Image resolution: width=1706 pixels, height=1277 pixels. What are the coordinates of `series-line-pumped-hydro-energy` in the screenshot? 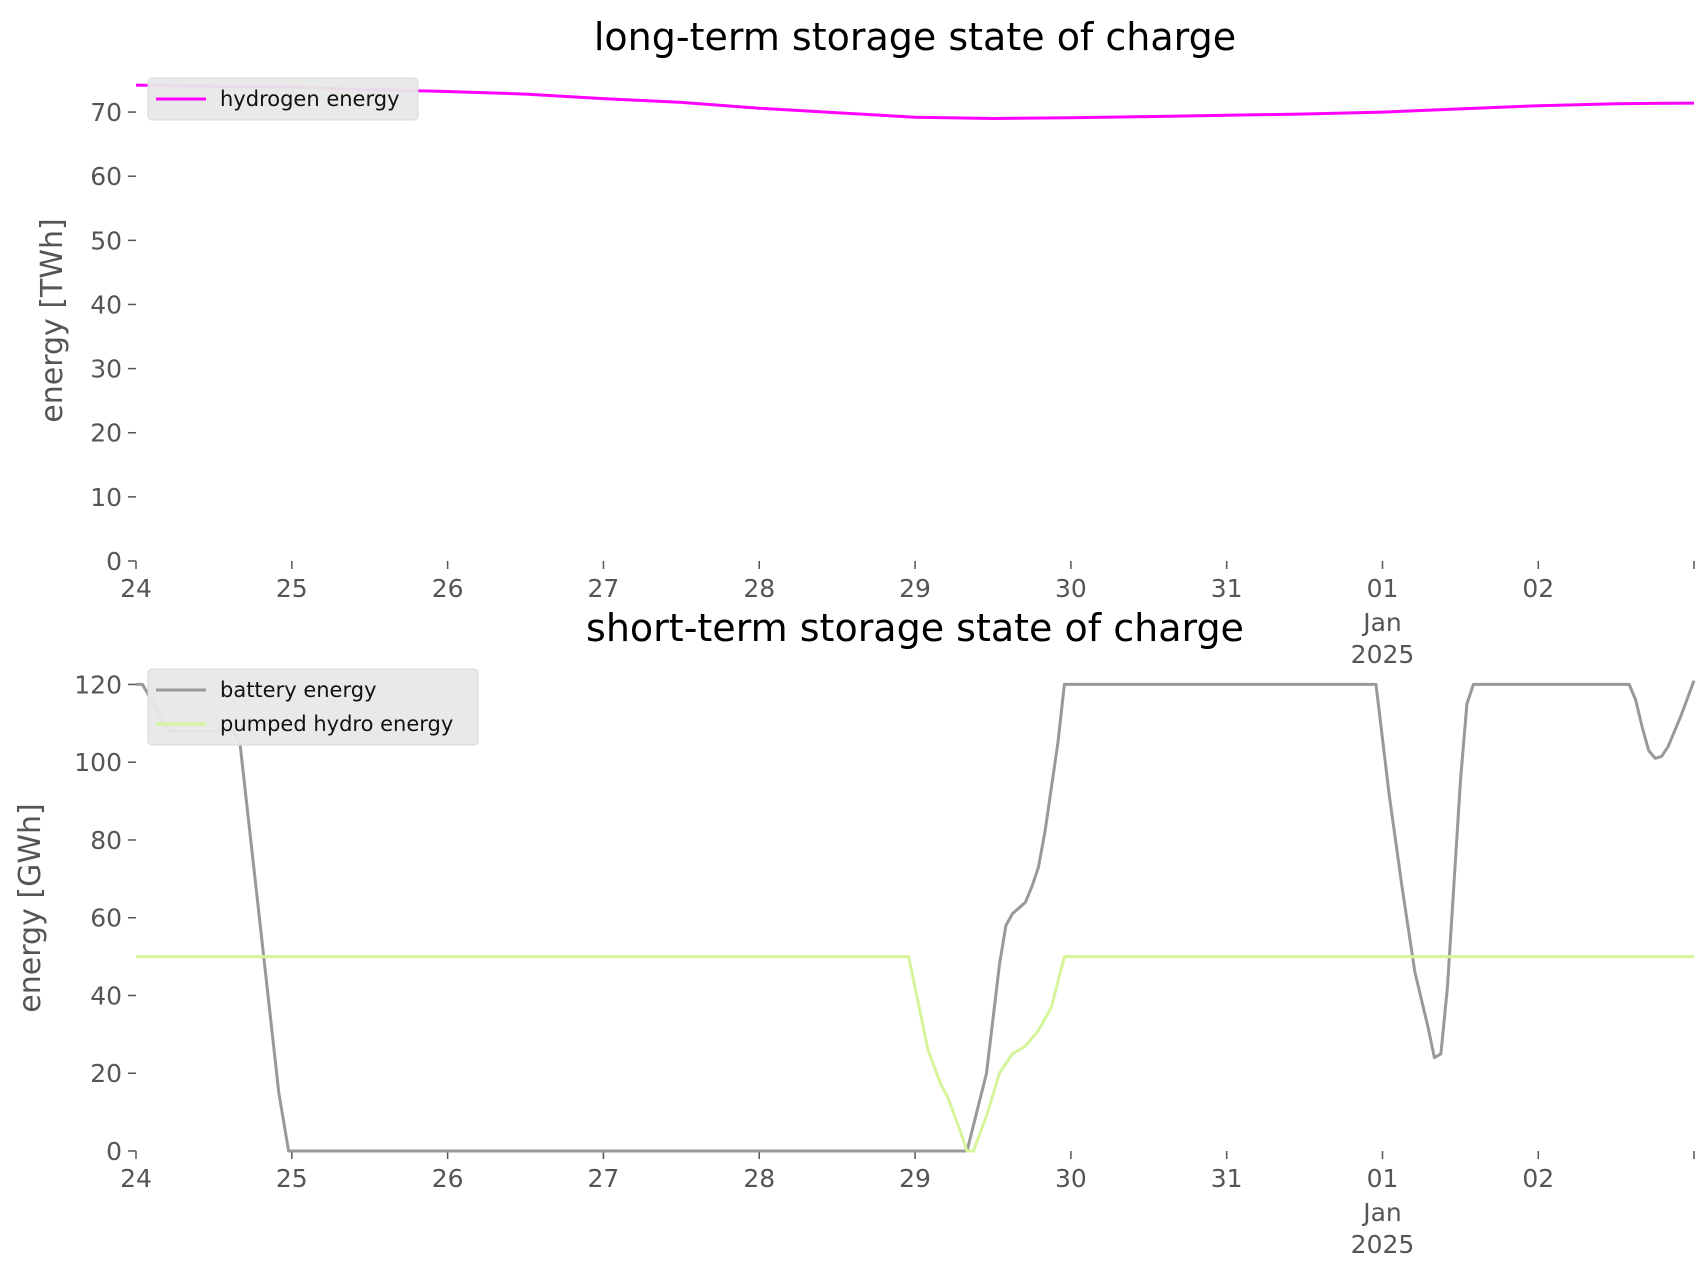 It's located at (915, 1054).